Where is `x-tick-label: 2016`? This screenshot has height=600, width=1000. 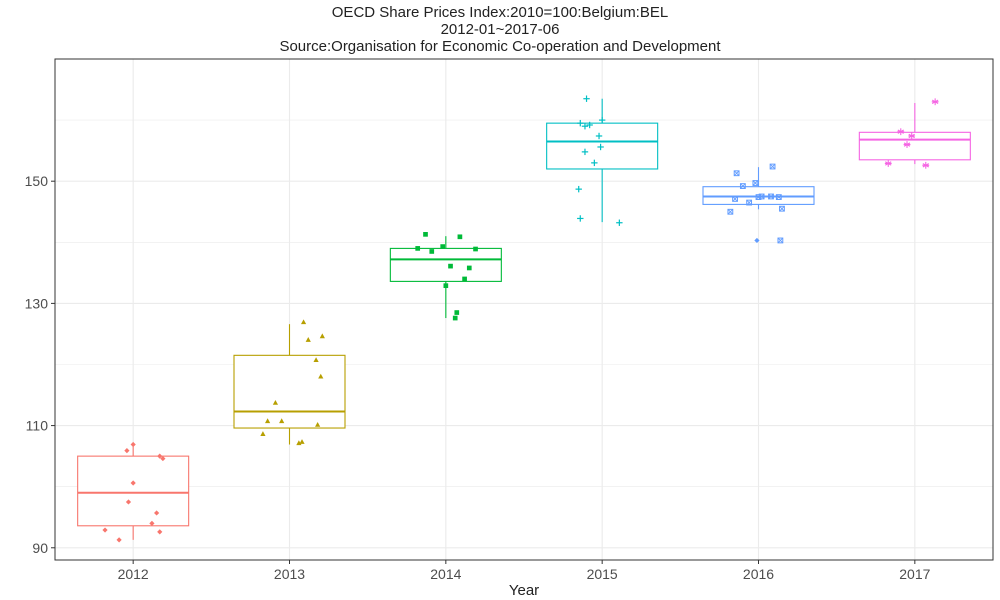
x-tick-label: 2016 is located at coordinates (758, 574).